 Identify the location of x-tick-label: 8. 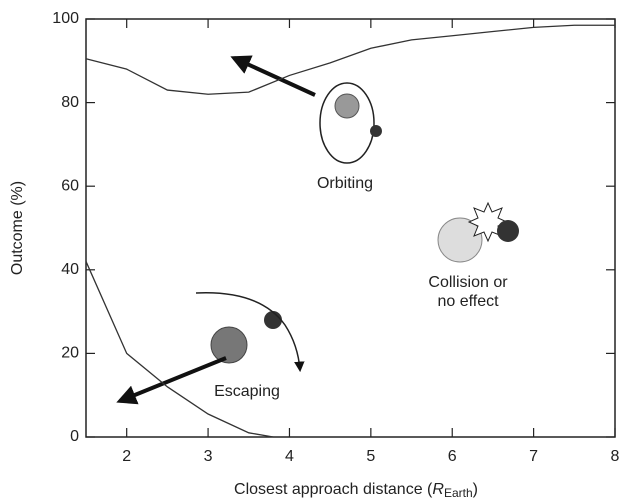
(615, 456).